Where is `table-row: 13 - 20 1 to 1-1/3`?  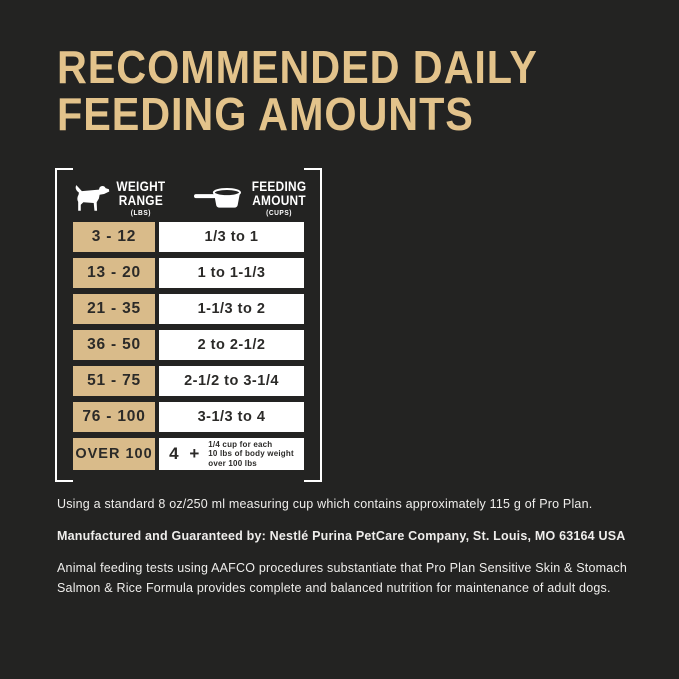
table-row: 13 - 20 1 to 1-1/3 is located at coordinates (188, 273).